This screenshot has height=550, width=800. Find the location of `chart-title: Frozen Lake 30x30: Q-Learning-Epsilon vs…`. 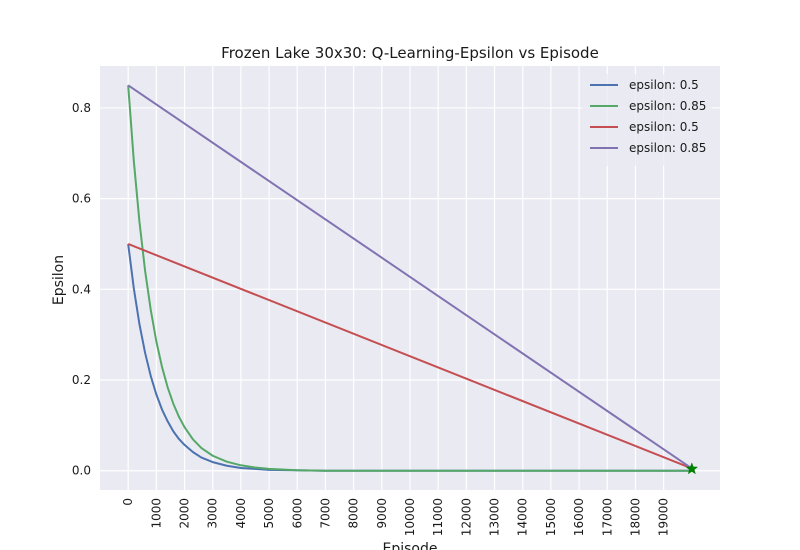

chart-title: Frozen Lake 30x30: Q-Learning-Epsilon vs… is located at coordinates (410, 53).